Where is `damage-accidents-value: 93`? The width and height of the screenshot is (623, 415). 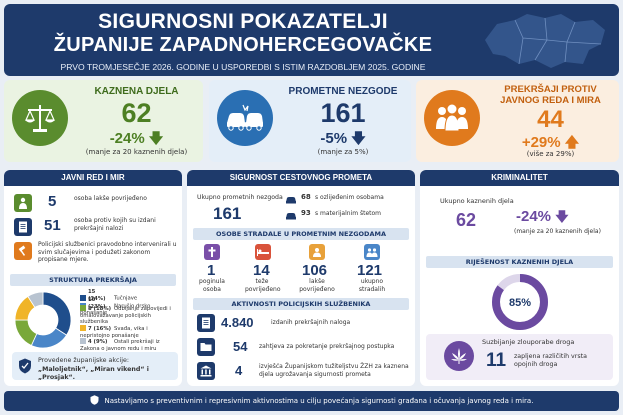 damage-accidents-value: 93 is located at coordinates (306, 213).